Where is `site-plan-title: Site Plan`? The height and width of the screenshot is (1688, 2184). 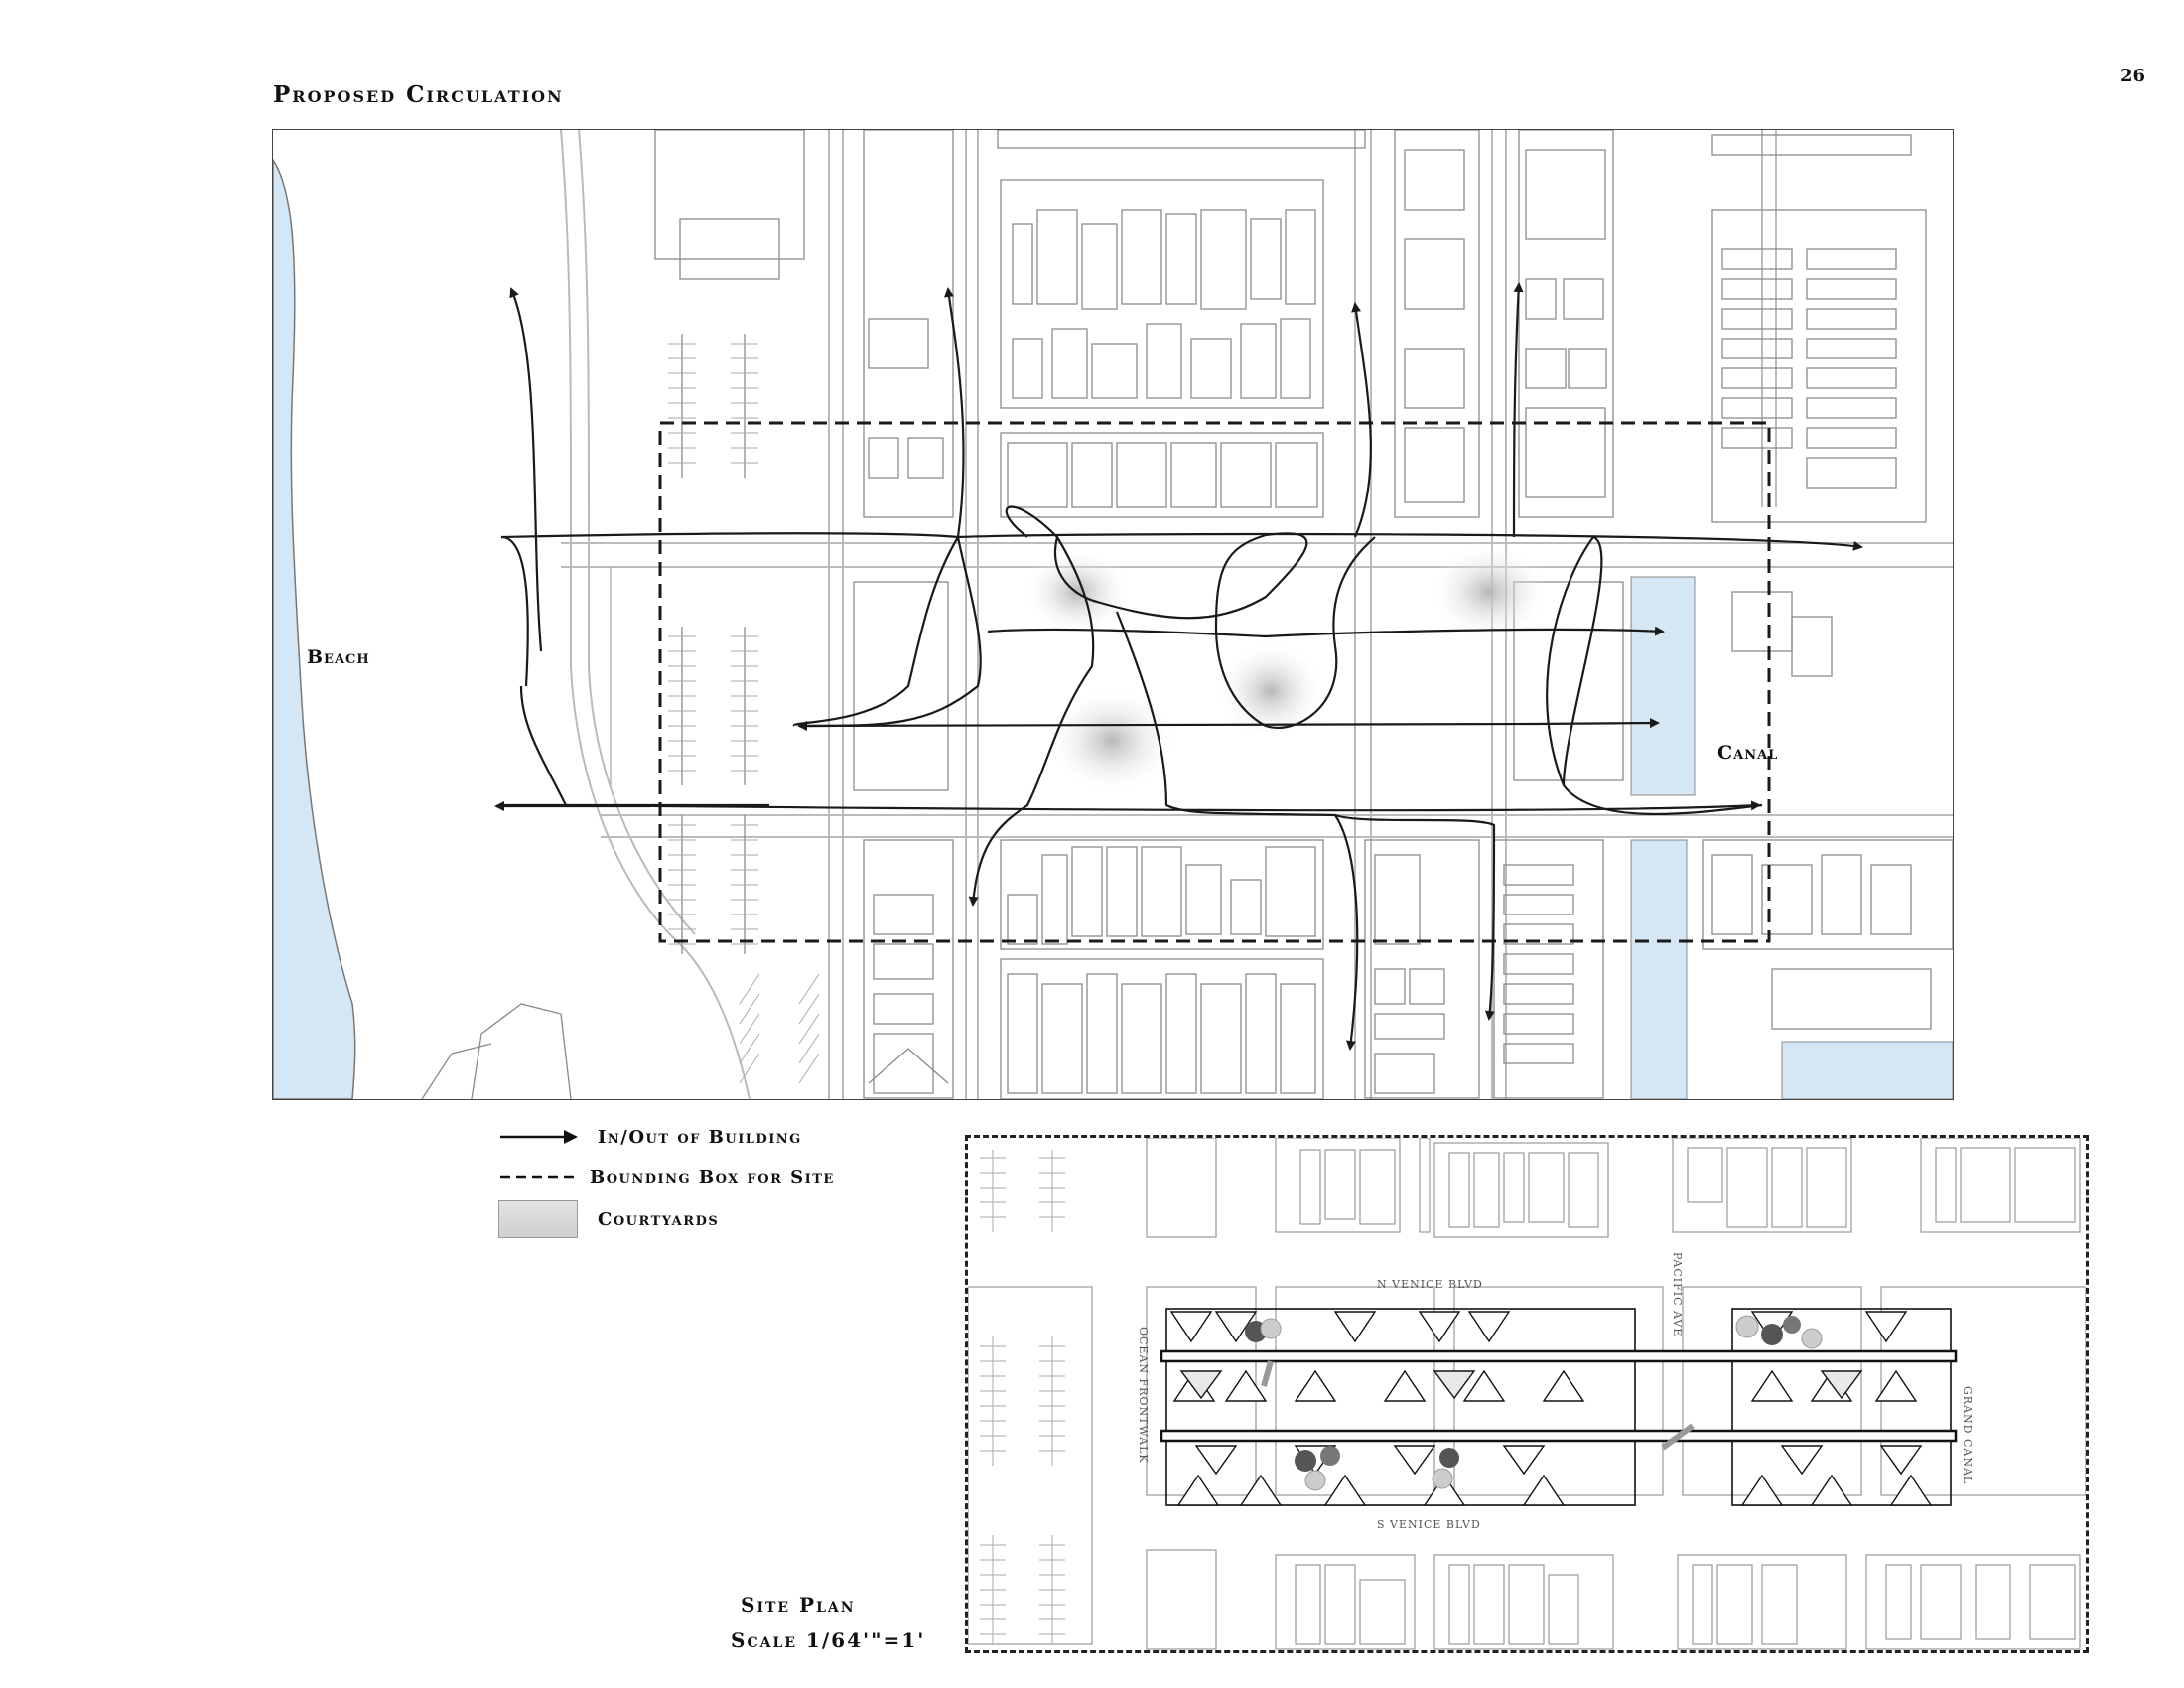 site-plan-title: Site Plan is located at coordinates (798, 1605).